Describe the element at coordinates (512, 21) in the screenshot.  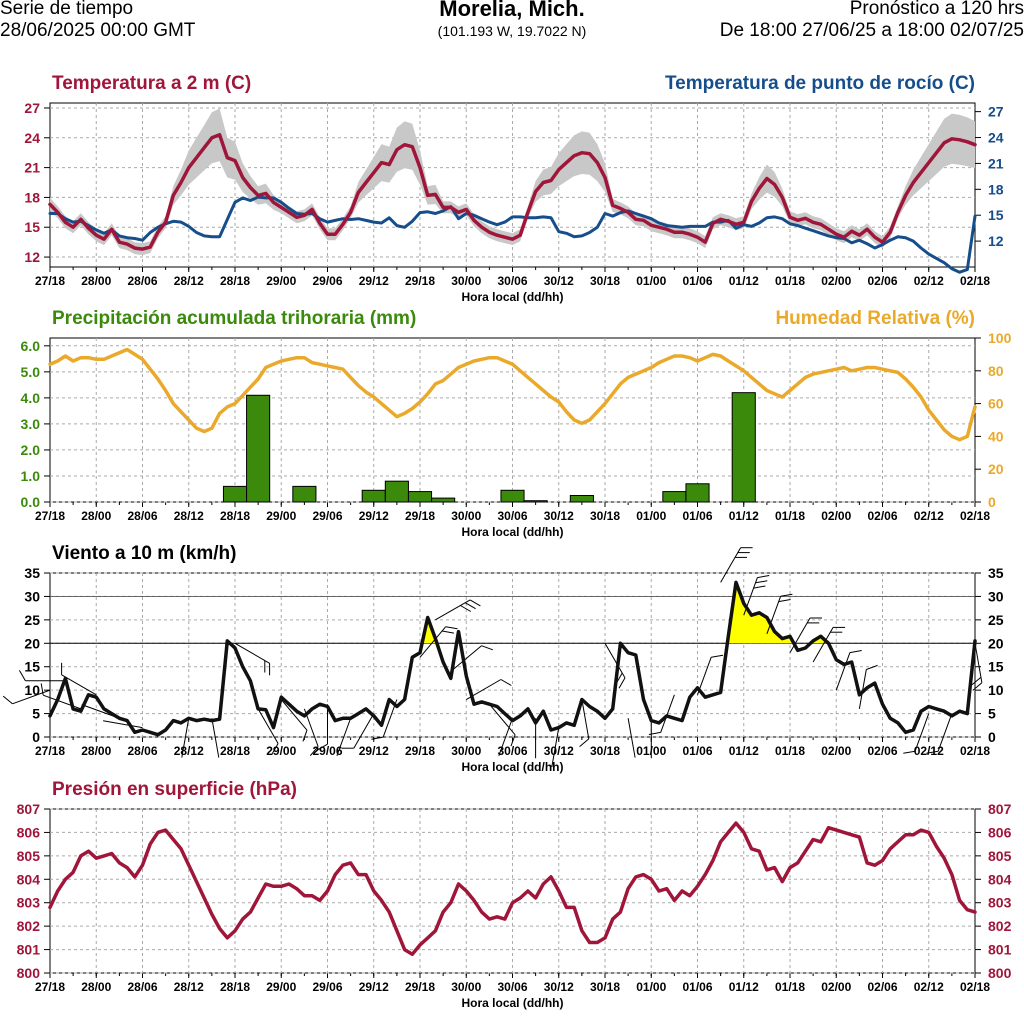
I see `header-center: Morelia, Mich. (101.193 W, 19.7022 N)` at that location.